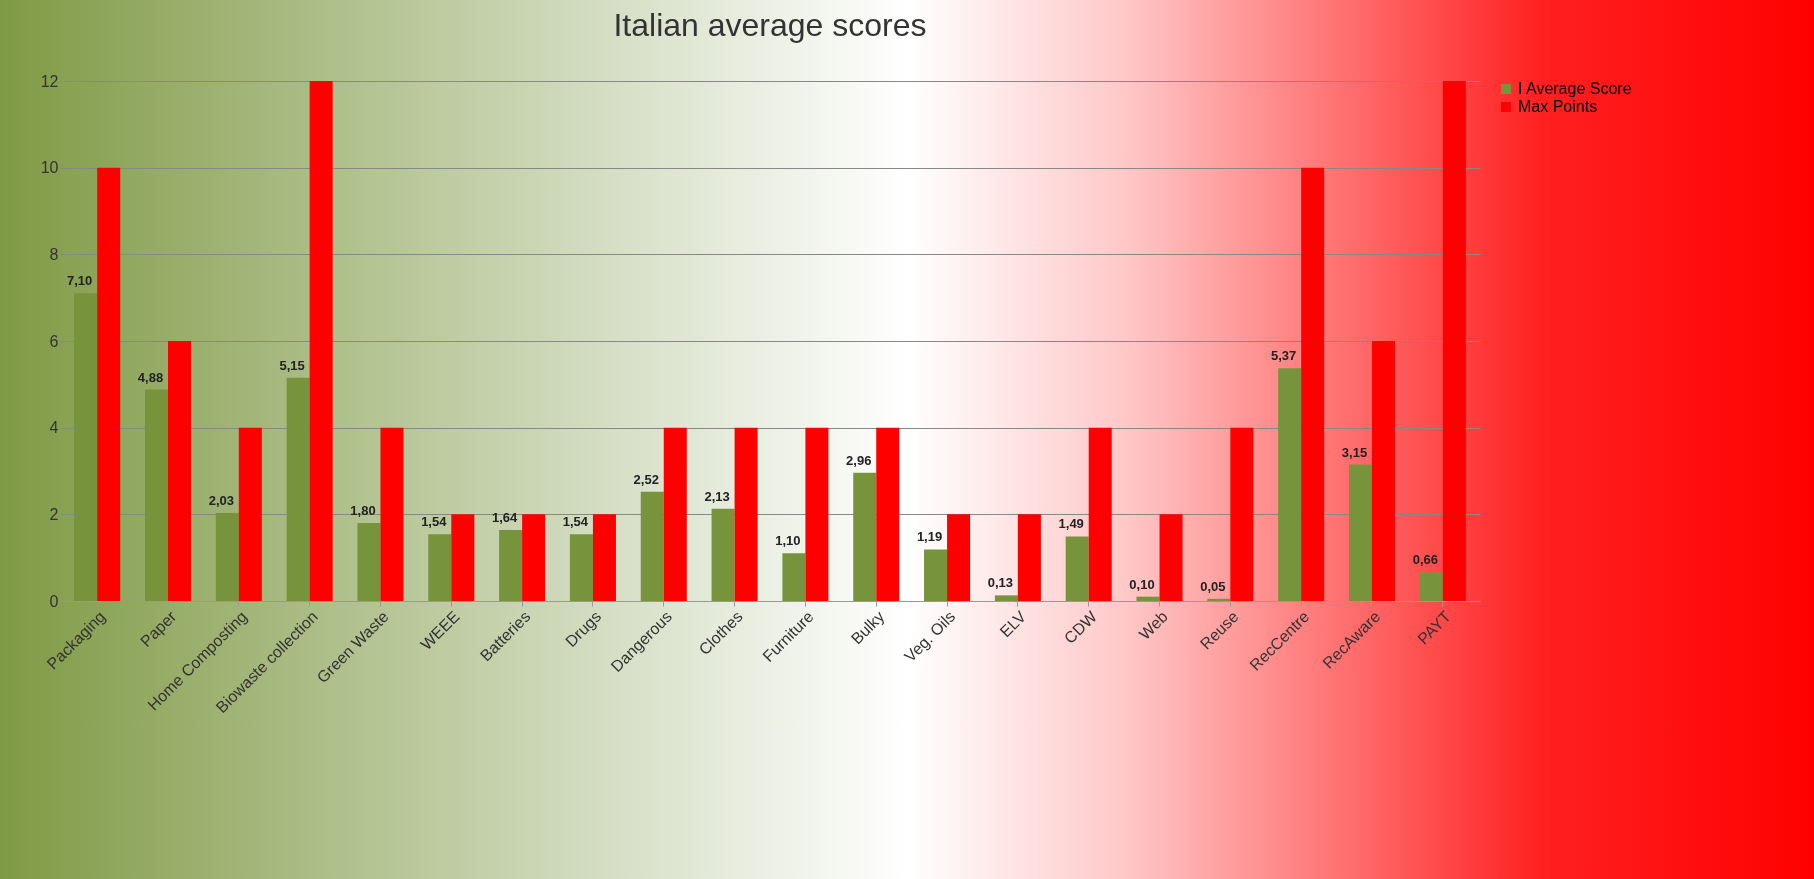 The width and height of the screenshot is (1814, 879). Describe the element at coordinates (54, 254) in the screenshot. I see `y-tick-label: 8` at that location.